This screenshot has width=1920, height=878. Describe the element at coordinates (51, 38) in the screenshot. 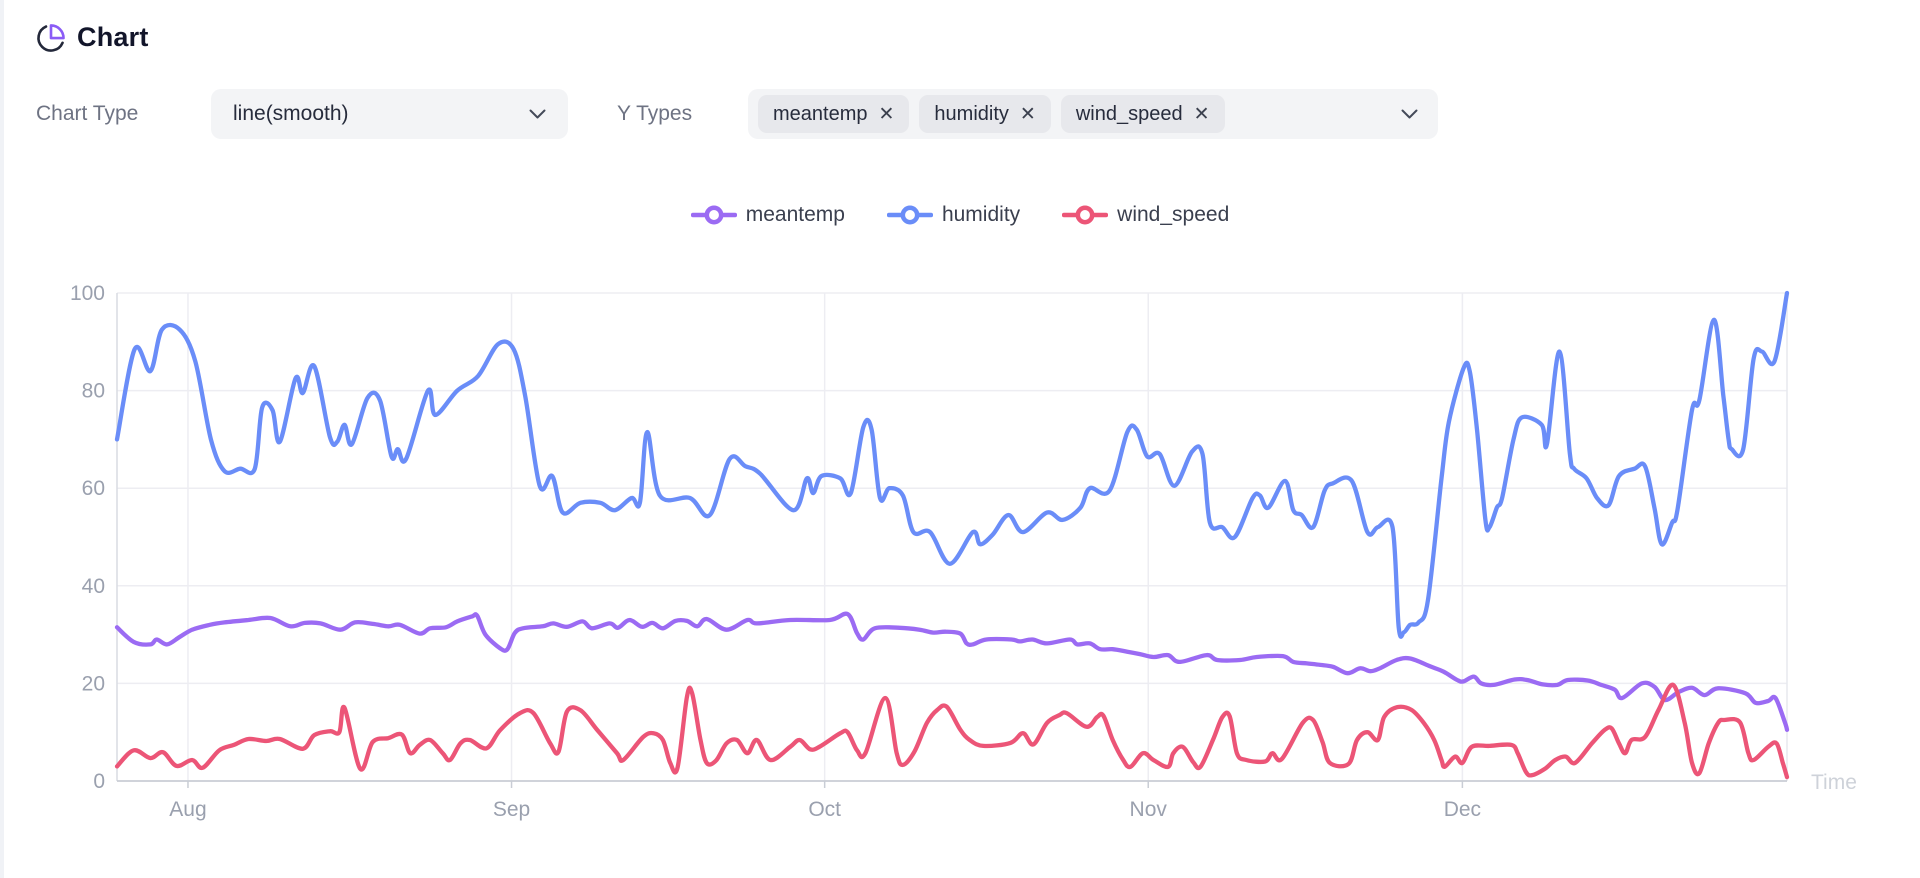

I see `pie-chart-icon` at that location.